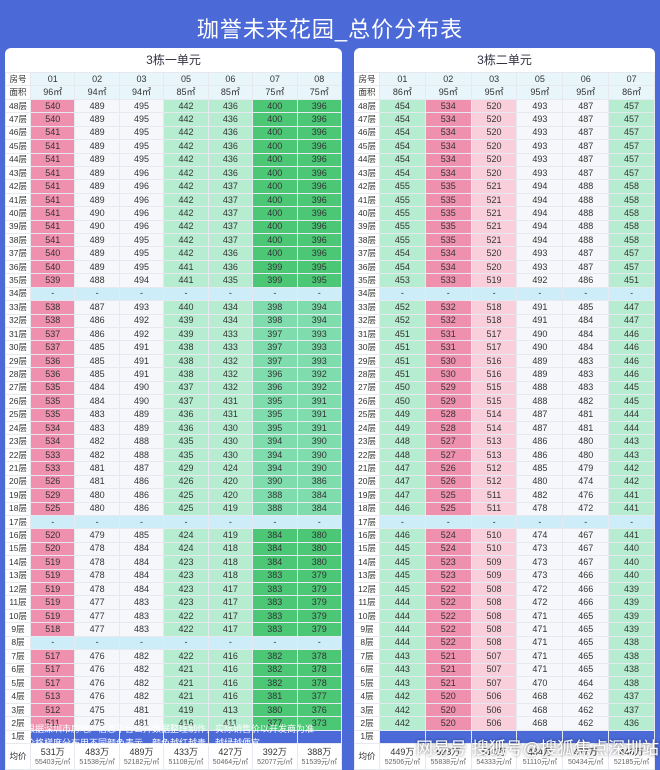  What do you see at coordinates (230, 762) in the screenshot?
I see `average-unit-price: 50464元/㎡` at bounding box center [230, 762].